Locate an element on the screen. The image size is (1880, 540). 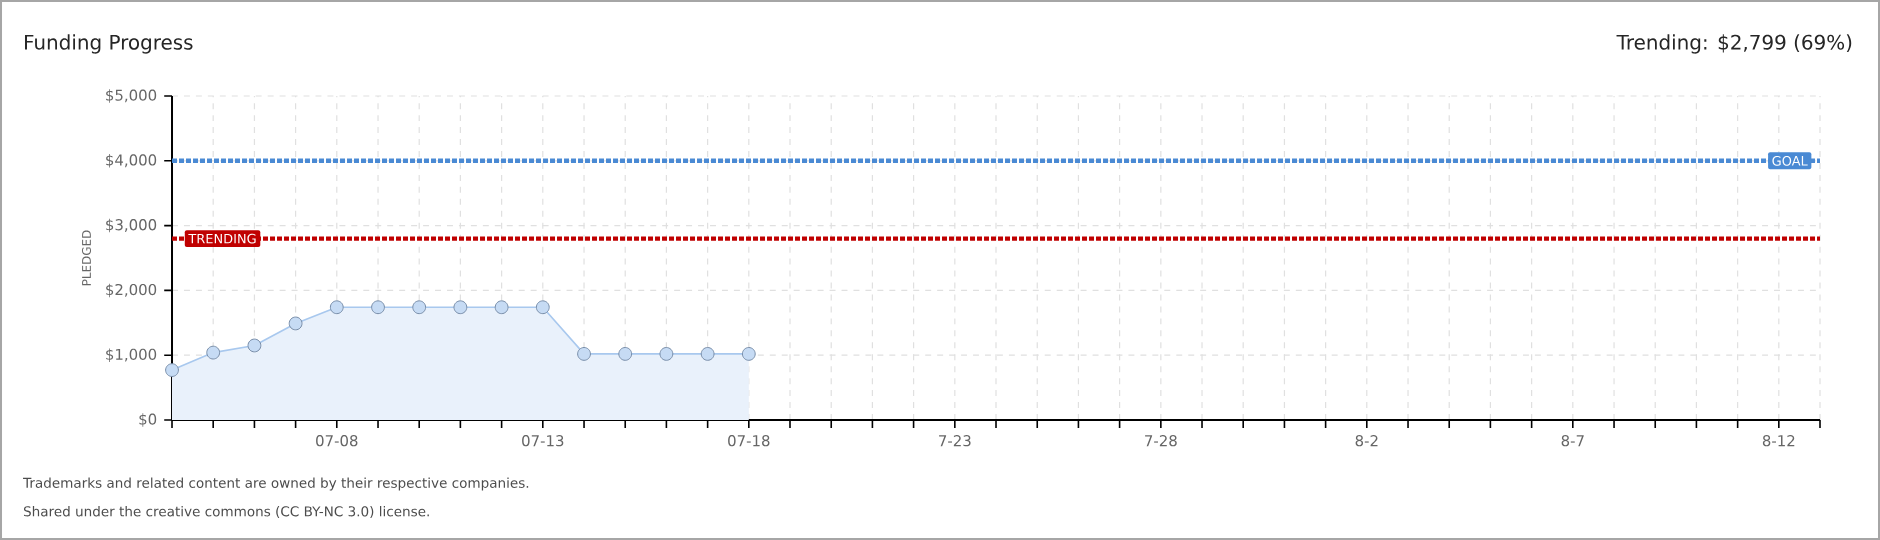
chart-title: Funding Progress is located at coordinates (109, 44).